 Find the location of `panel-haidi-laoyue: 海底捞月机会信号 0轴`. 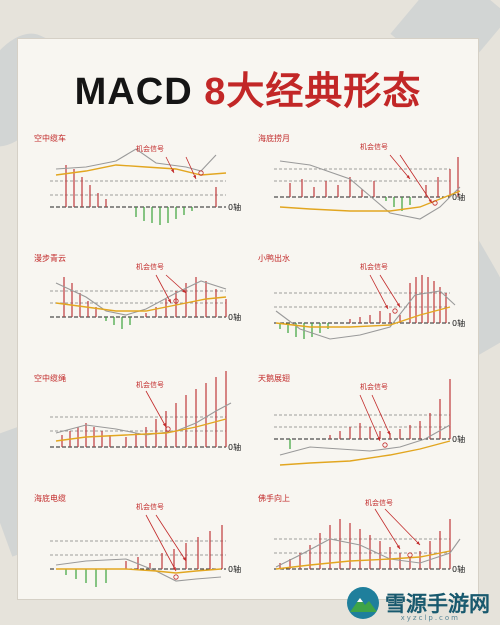

panel-haidi-laoyue: 海底捞月机会信号 0轴 is located at coordinates (360, 184).